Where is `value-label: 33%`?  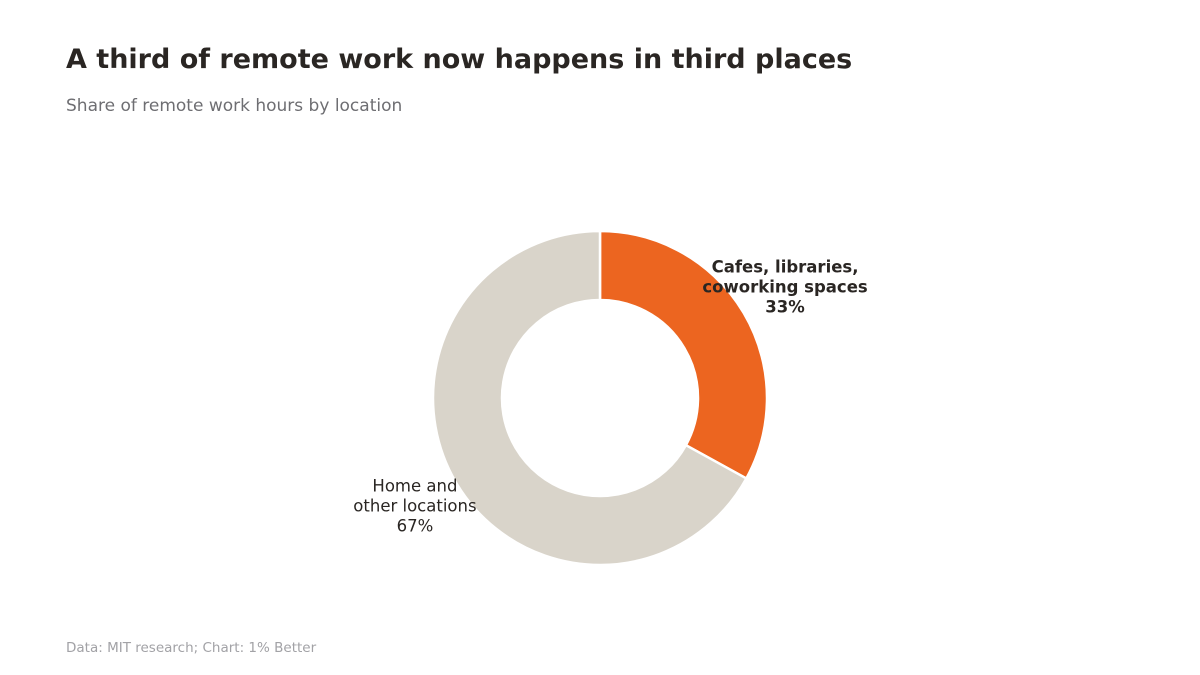
value-label: 33% is located at coordinates (785, 307).